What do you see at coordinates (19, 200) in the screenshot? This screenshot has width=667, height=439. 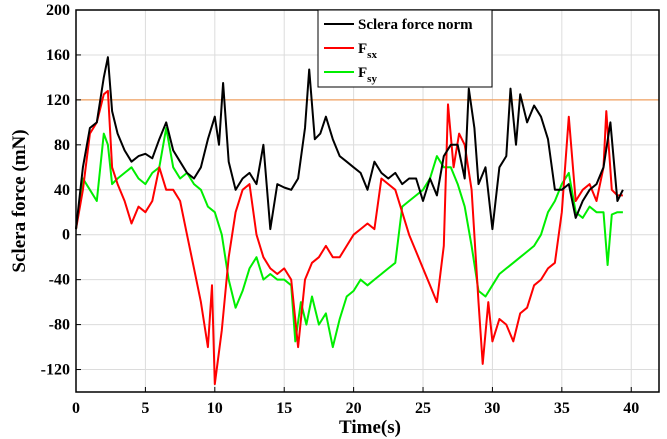 I see `y-axis-title: Sclera force (mN)` at bounding box center [19, 200].